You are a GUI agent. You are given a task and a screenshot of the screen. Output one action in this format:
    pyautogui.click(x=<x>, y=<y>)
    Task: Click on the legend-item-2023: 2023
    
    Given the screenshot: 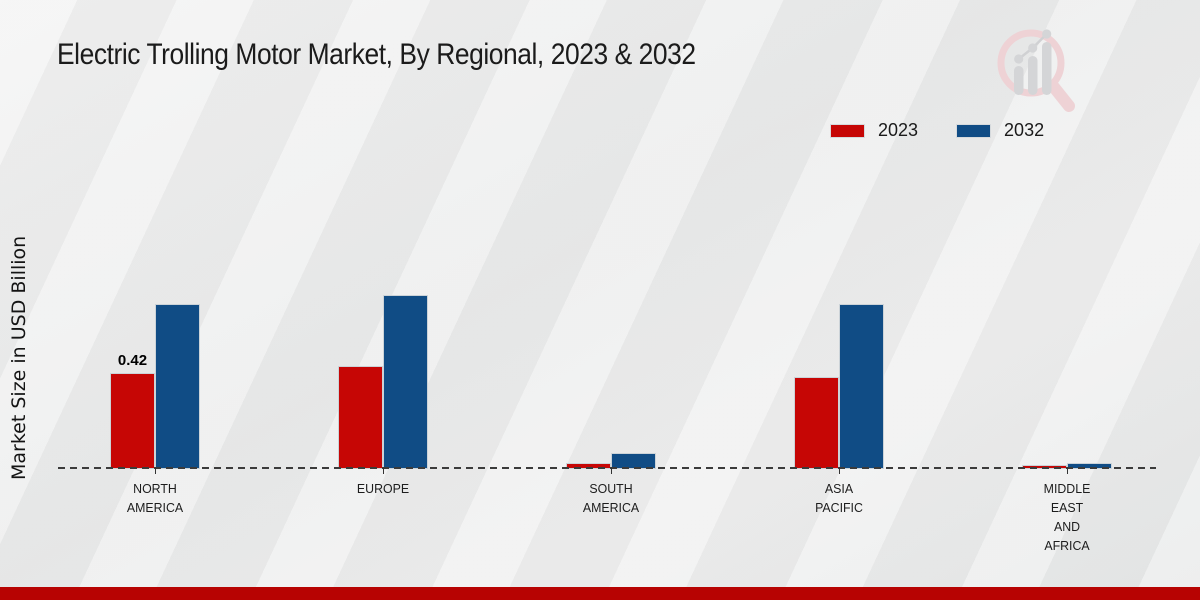 What is the action you would take?
    pyautogui.click(x=874, y=130)
    